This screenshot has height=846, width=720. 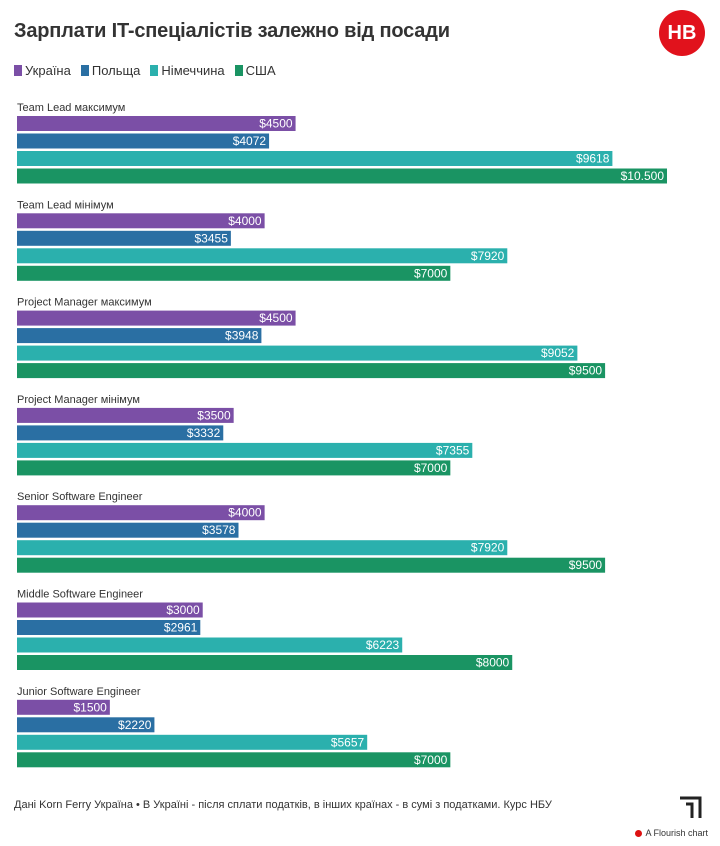 I want to click on bar-value-label: $8000, so click(x=493, y=663).